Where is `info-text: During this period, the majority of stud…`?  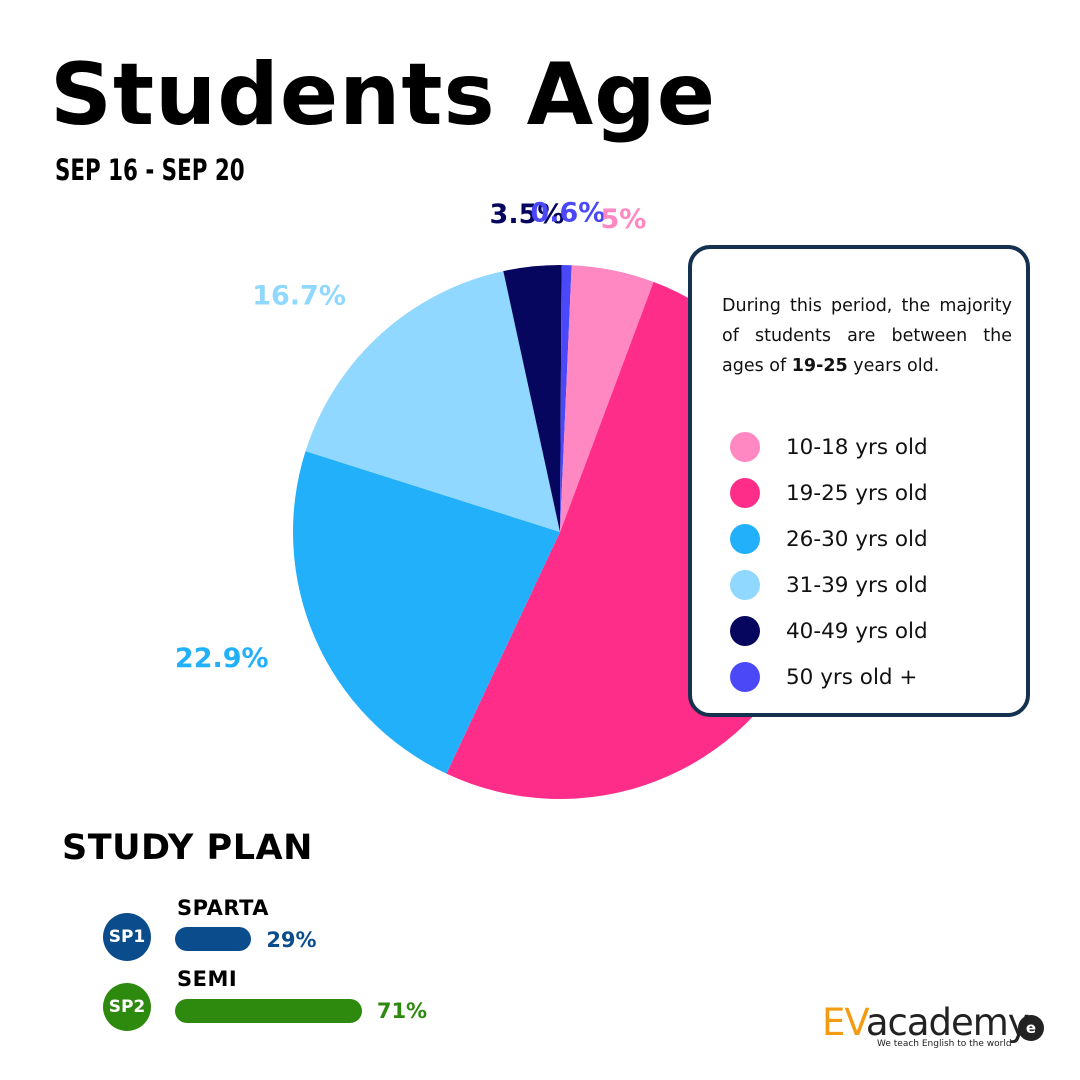
info-text: During this period, the majority of stud… is located at coordinates (867, 336).